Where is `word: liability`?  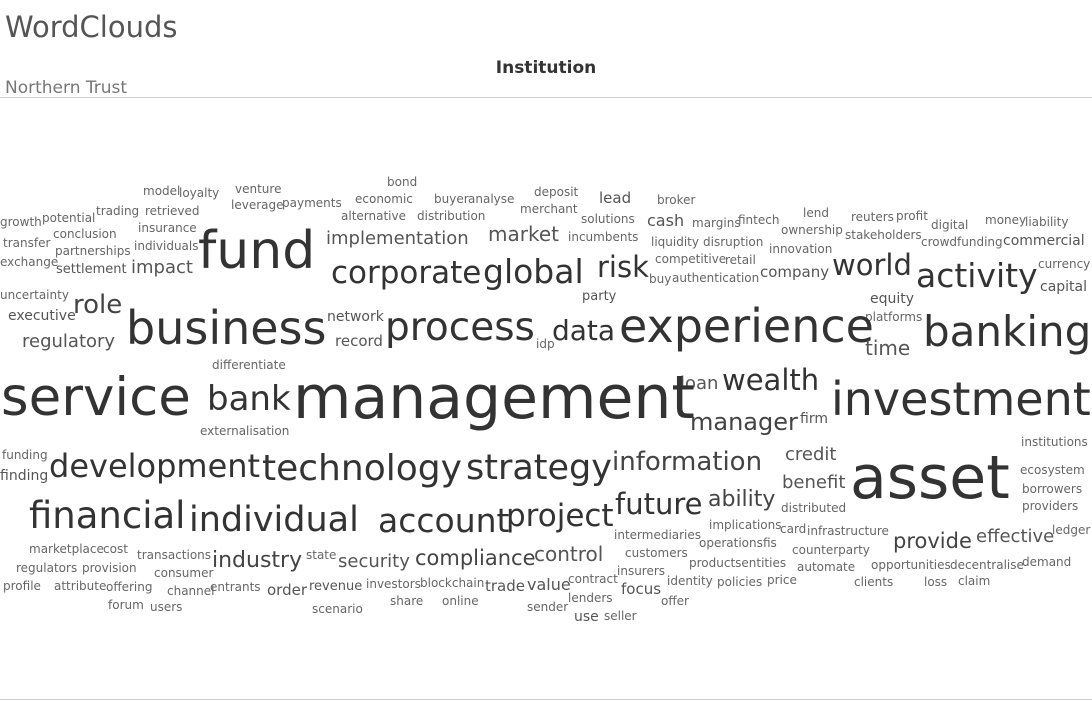
word: liability is located at coordinates (1047, 222).